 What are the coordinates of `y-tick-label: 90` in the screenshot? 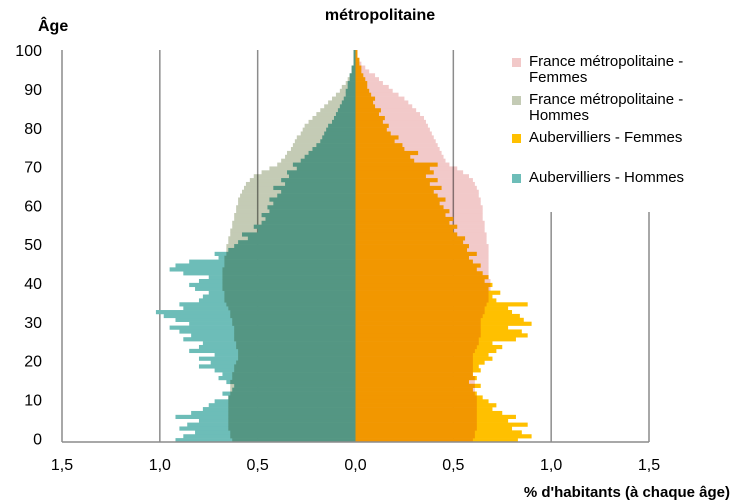 It's located at (33, 90).